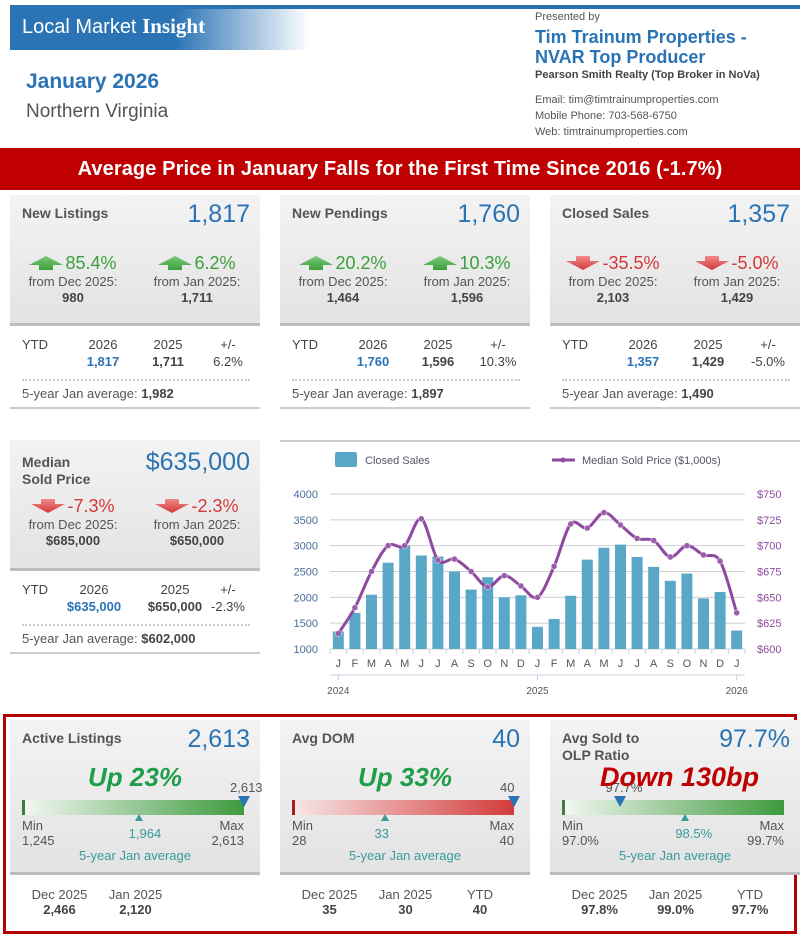  Describe the element at coordinates (72, 738) in the screenshot. I see `card-title: Active Listings` at that location.